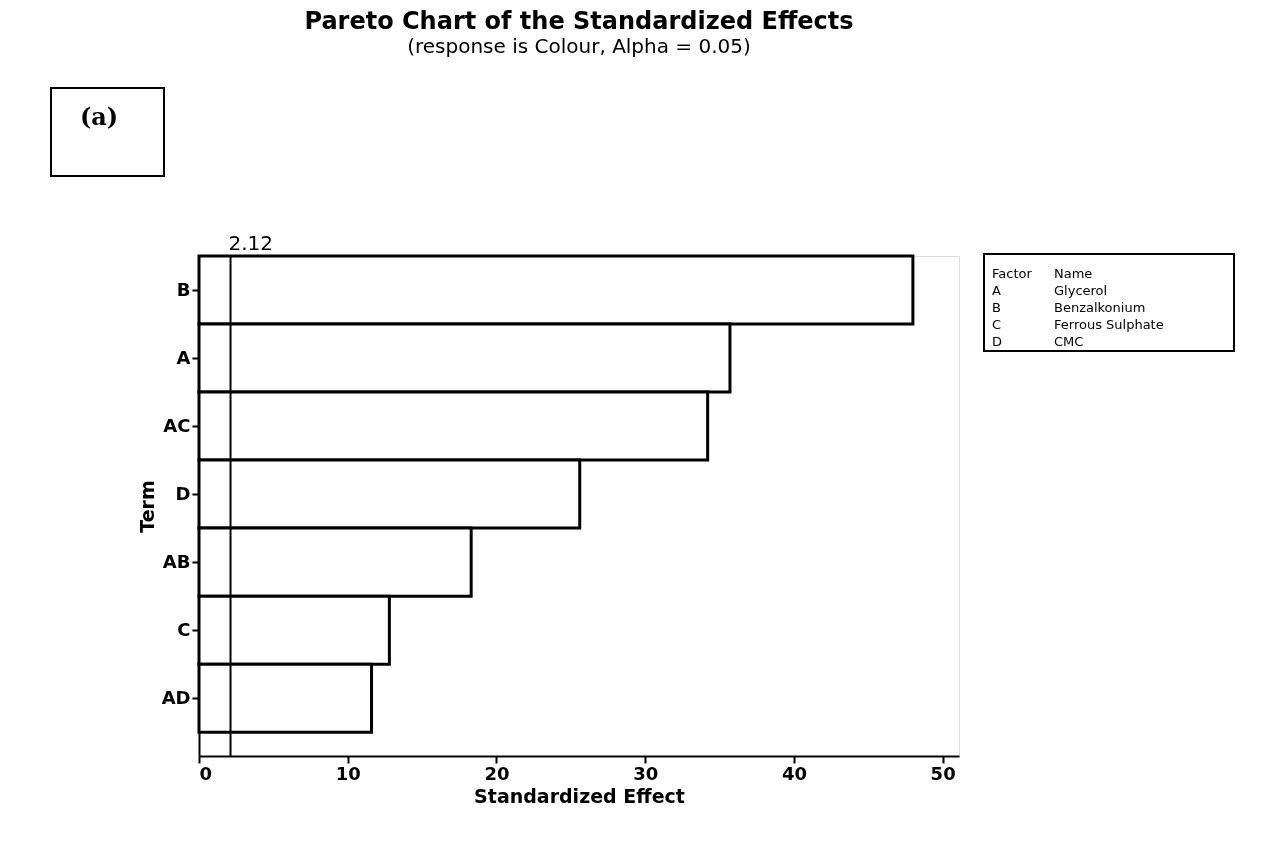 This screenshot has height=849, width=1279. I want to click on chart-subtitle: (response is Colour, Alpha = 0.05), so click(579, 46).